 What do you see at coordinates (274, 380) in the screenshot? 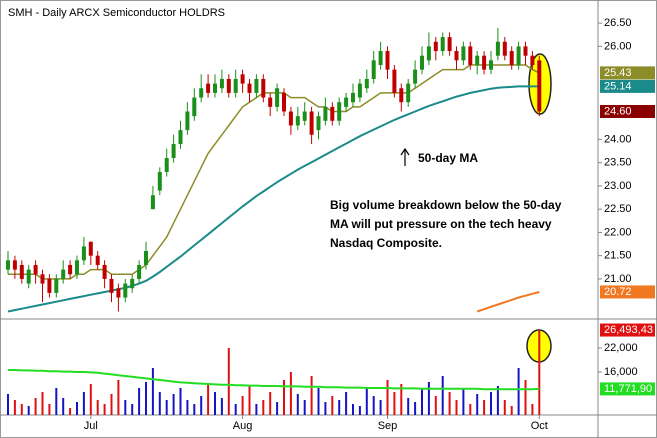
I see `volume-ma-line` at bounding box center [274, 380].